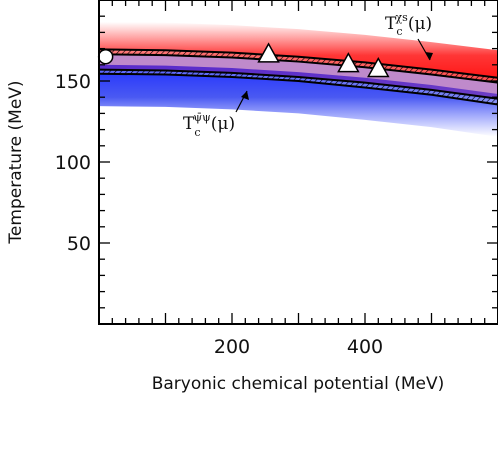  I want to click on series-1-lower-line, so click(298, 89).